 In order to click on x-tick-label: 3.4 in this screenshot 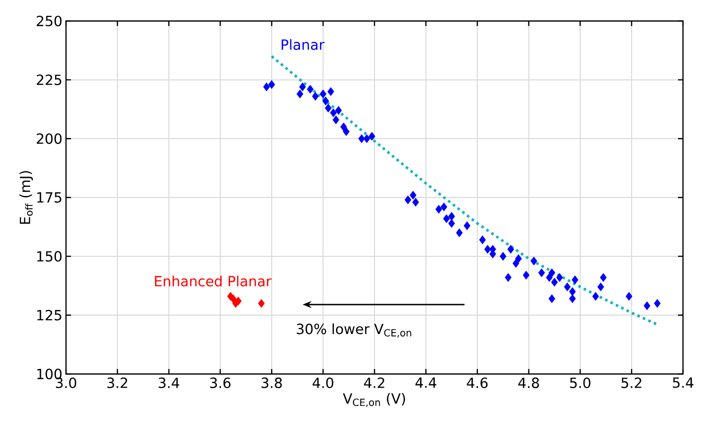, I will do `click(169, 383)`.